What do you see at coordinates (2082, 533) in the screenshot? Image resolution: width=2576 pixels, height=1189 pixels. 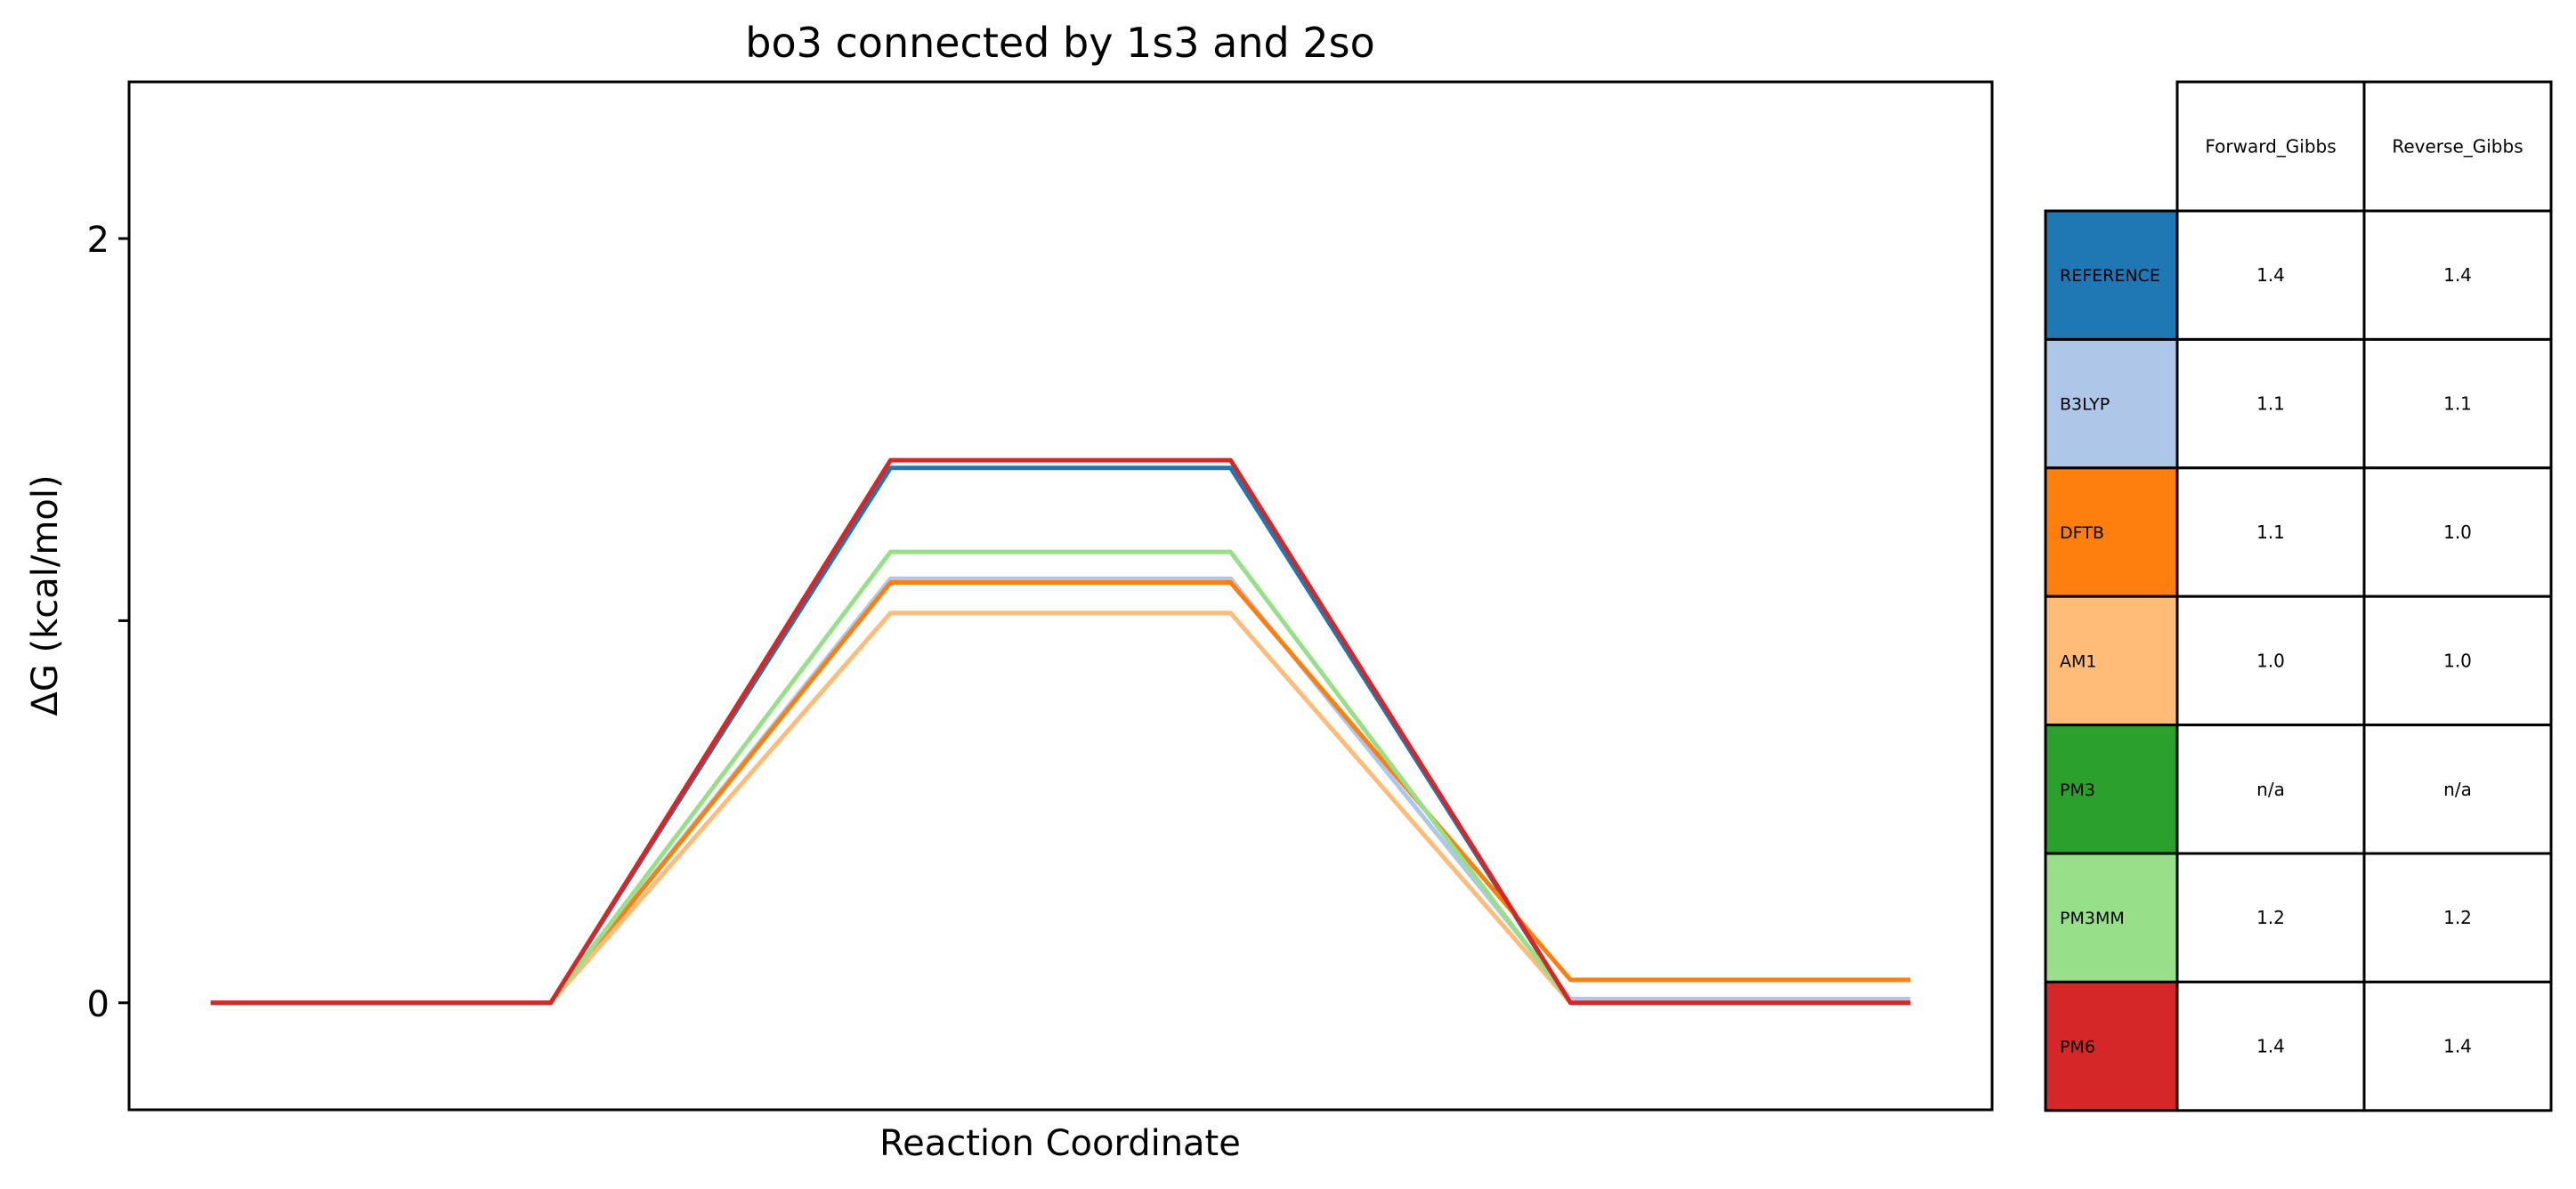 I see `table-row-label: DFTB` at bounding box center [2082, 533].